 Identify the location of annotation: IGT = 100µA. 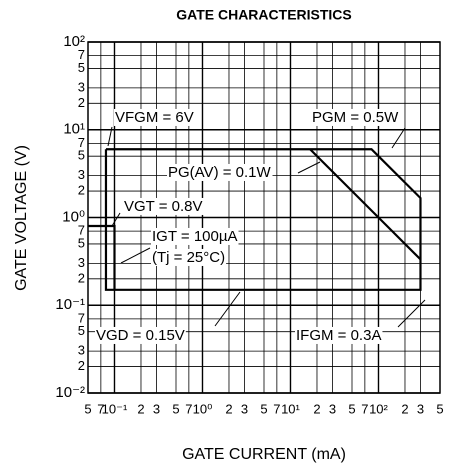
(195, 236).